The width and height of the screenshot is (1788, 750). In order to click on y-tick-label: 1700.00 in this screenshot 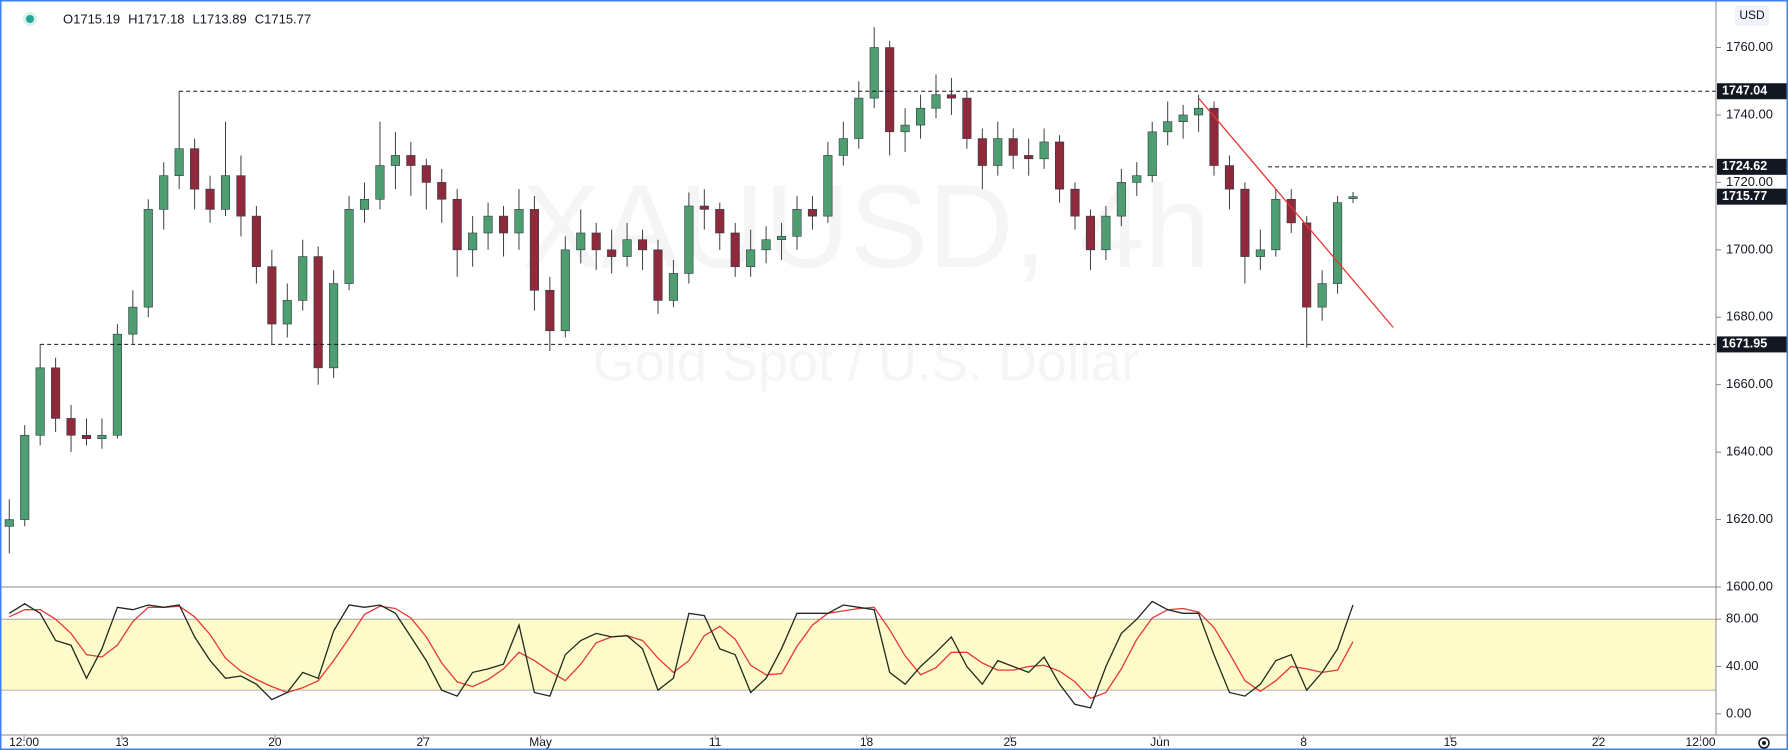, I will do `click(1749, 248)`.